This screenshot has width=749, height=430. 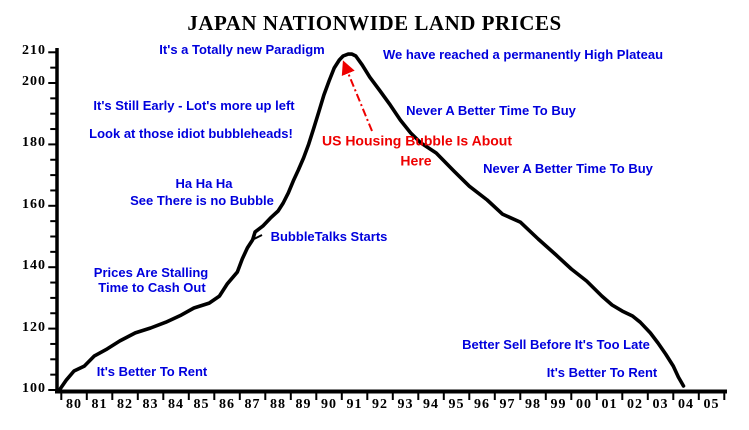 What do you see at coordinates (533, 404) in the screenshot?
I see `x-axis-label: 98` at bounding box center [533, 404].